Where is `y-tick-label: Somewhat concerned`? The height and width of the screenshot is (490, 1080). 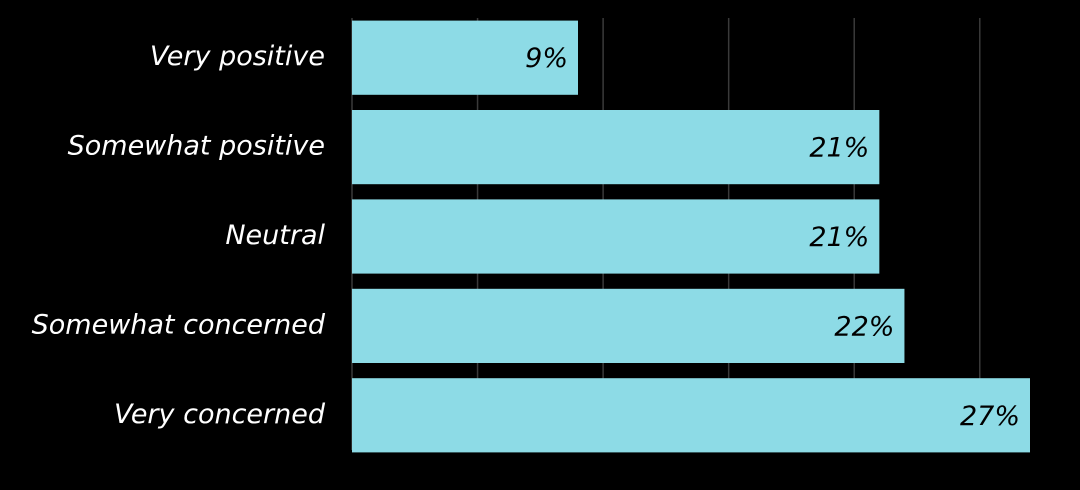
y-tick-label: Somewhat concerned is located at coordinates (179, 324).